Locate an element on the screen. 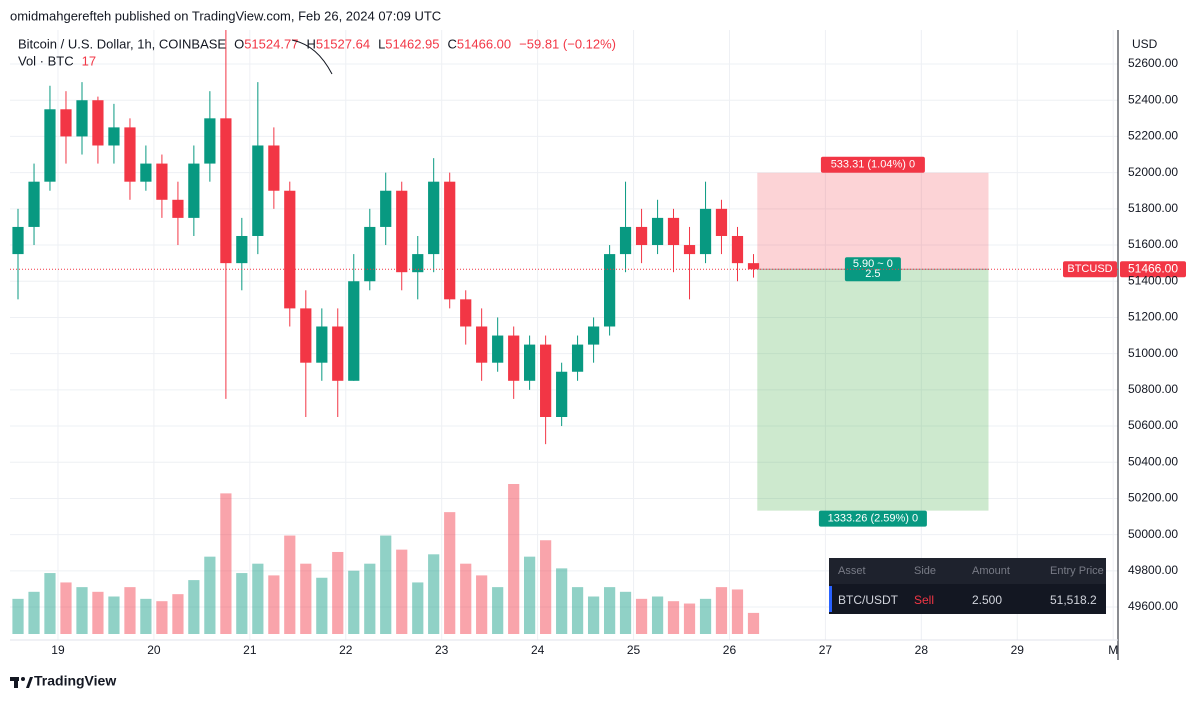  y-tick-label: 51400.00 is located at coordinates (1153, 280).